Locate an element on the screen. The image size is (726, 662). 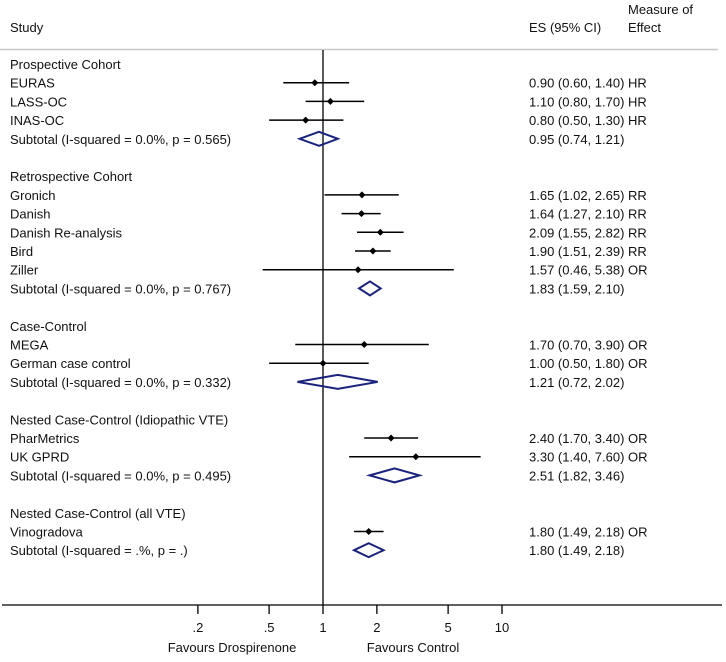
subtotal-label: Subtotal (I-squared = 0.0%, p = 0.495) is located at coordinates (120, 475).